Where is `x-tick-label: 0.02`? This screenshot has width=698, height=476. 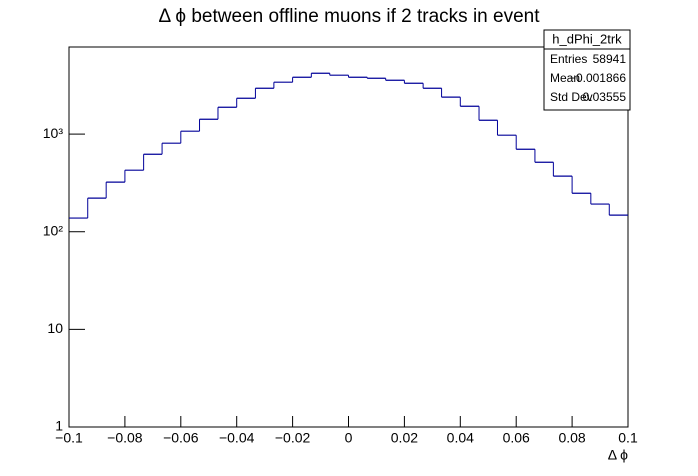 x-tick-label: 0.02 is located at coordinates (404, 438).